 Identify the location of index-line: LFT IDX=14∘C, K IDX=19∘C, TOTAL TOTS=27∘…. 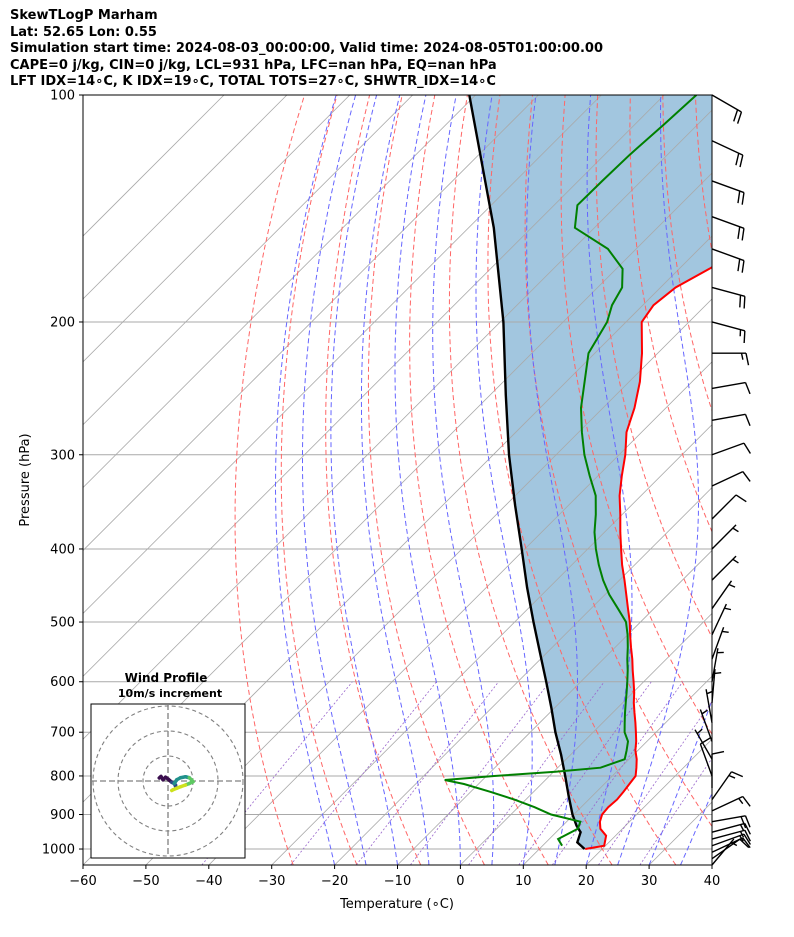
(253, 81).